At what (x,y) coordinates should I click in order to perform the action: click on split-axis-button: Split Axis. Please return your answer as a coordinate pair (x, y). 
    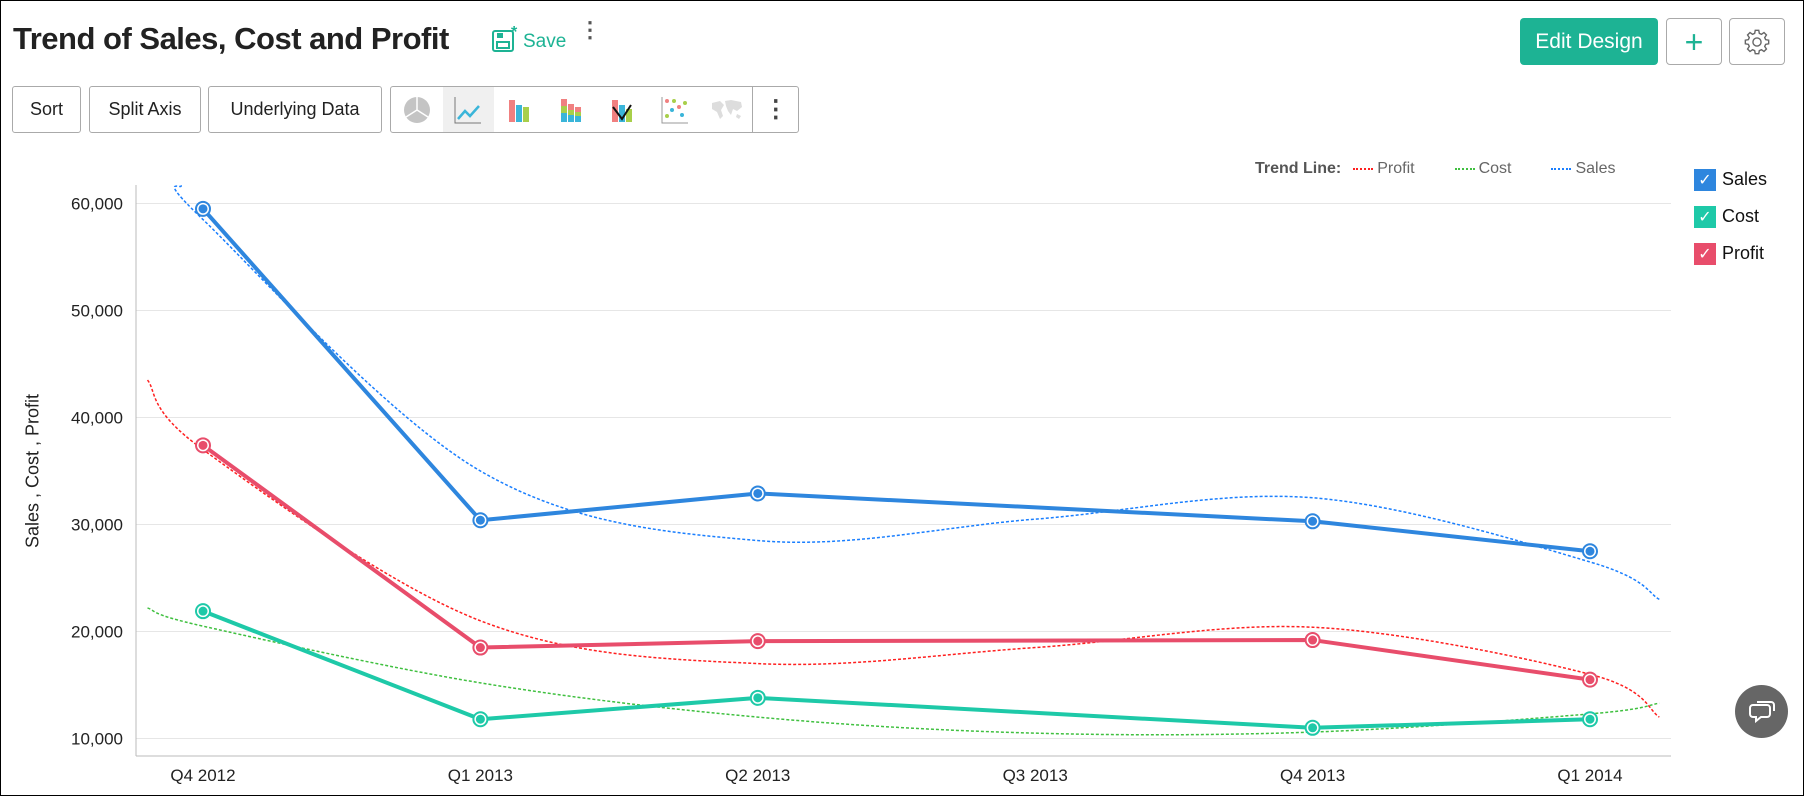
    Looking at the image, I should click on (145, 109).